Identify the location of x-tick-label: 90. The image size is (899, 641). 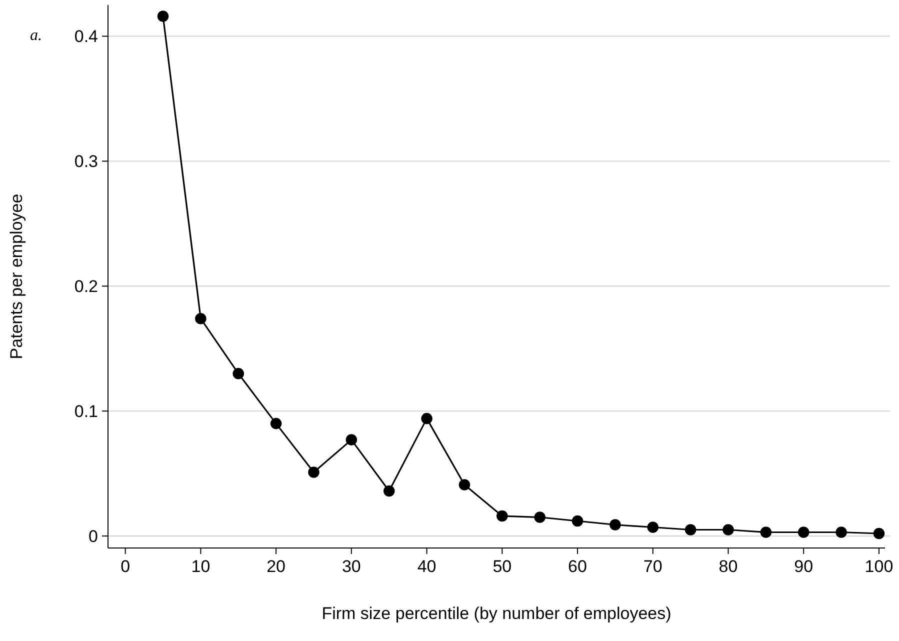
(804, 566).